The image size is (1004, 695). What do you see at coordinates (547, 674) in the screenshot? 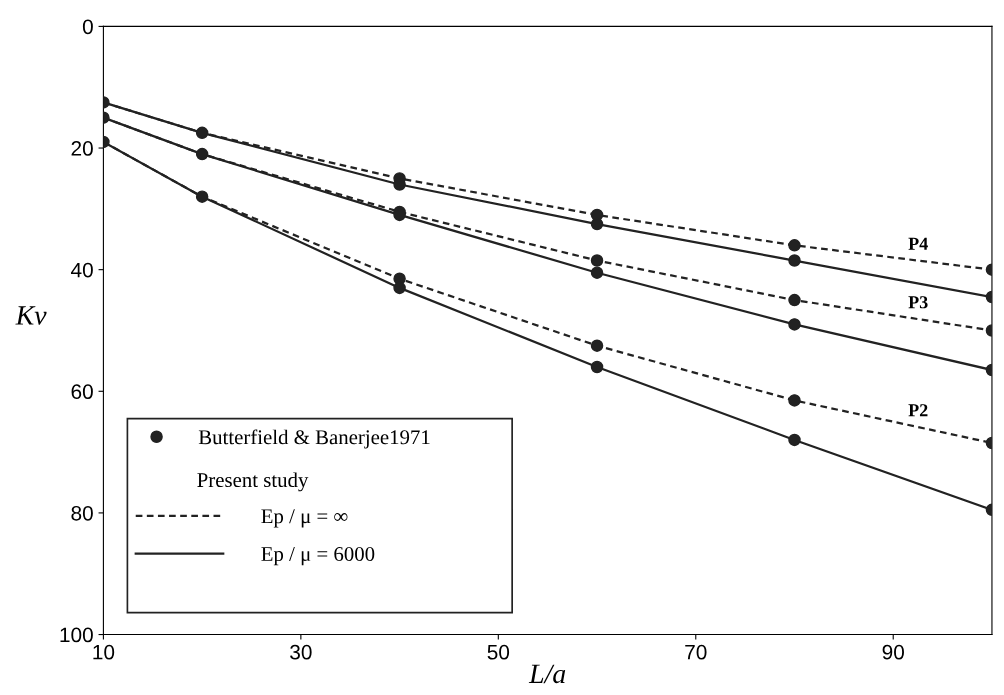
I see `x-axis-title: L/a` at bounding box center [547, 674].